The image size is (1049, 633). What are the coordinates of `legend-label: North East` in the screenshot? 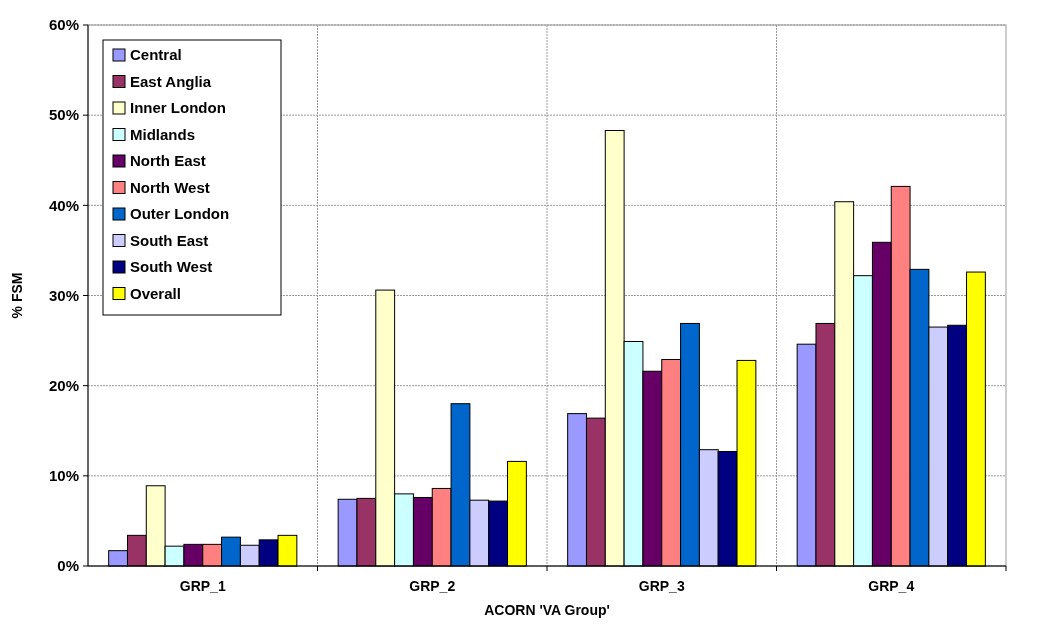 It's located at (168, 161).